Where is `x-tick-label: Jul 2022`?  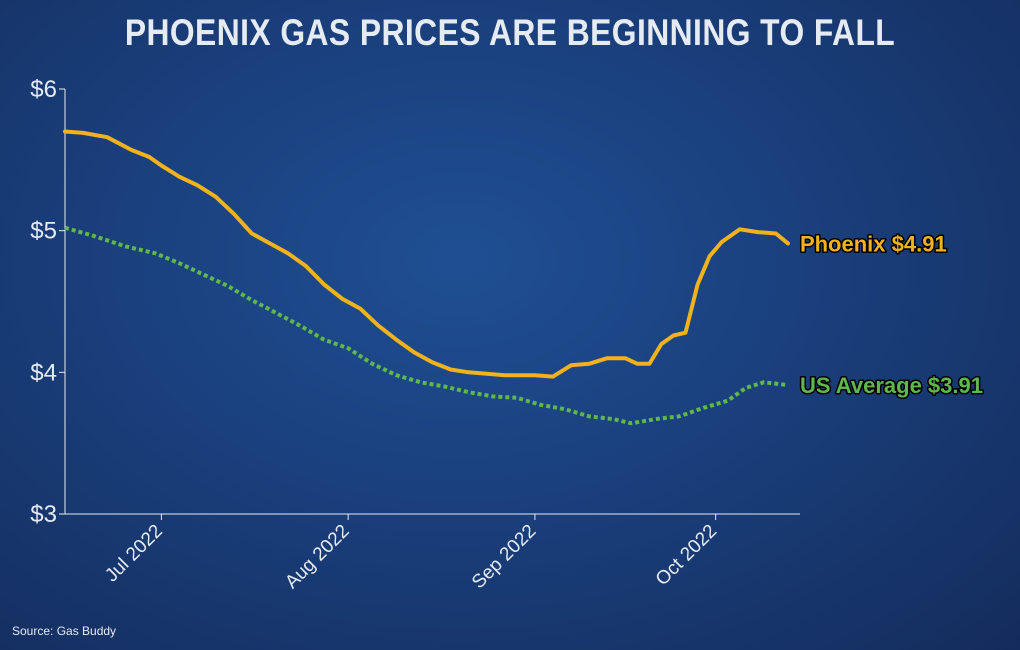
x-tick-label: Jul 2022 is located at coordinates (134, 554).